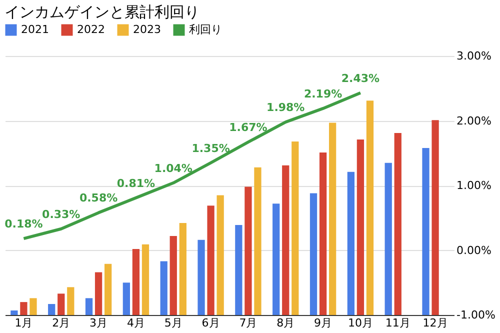 The image size is (500, 333). What do you see at coordinates (135, 323) in the screenshot?
I see `x-tick-label: 4月` at bounding box center [135, 323].